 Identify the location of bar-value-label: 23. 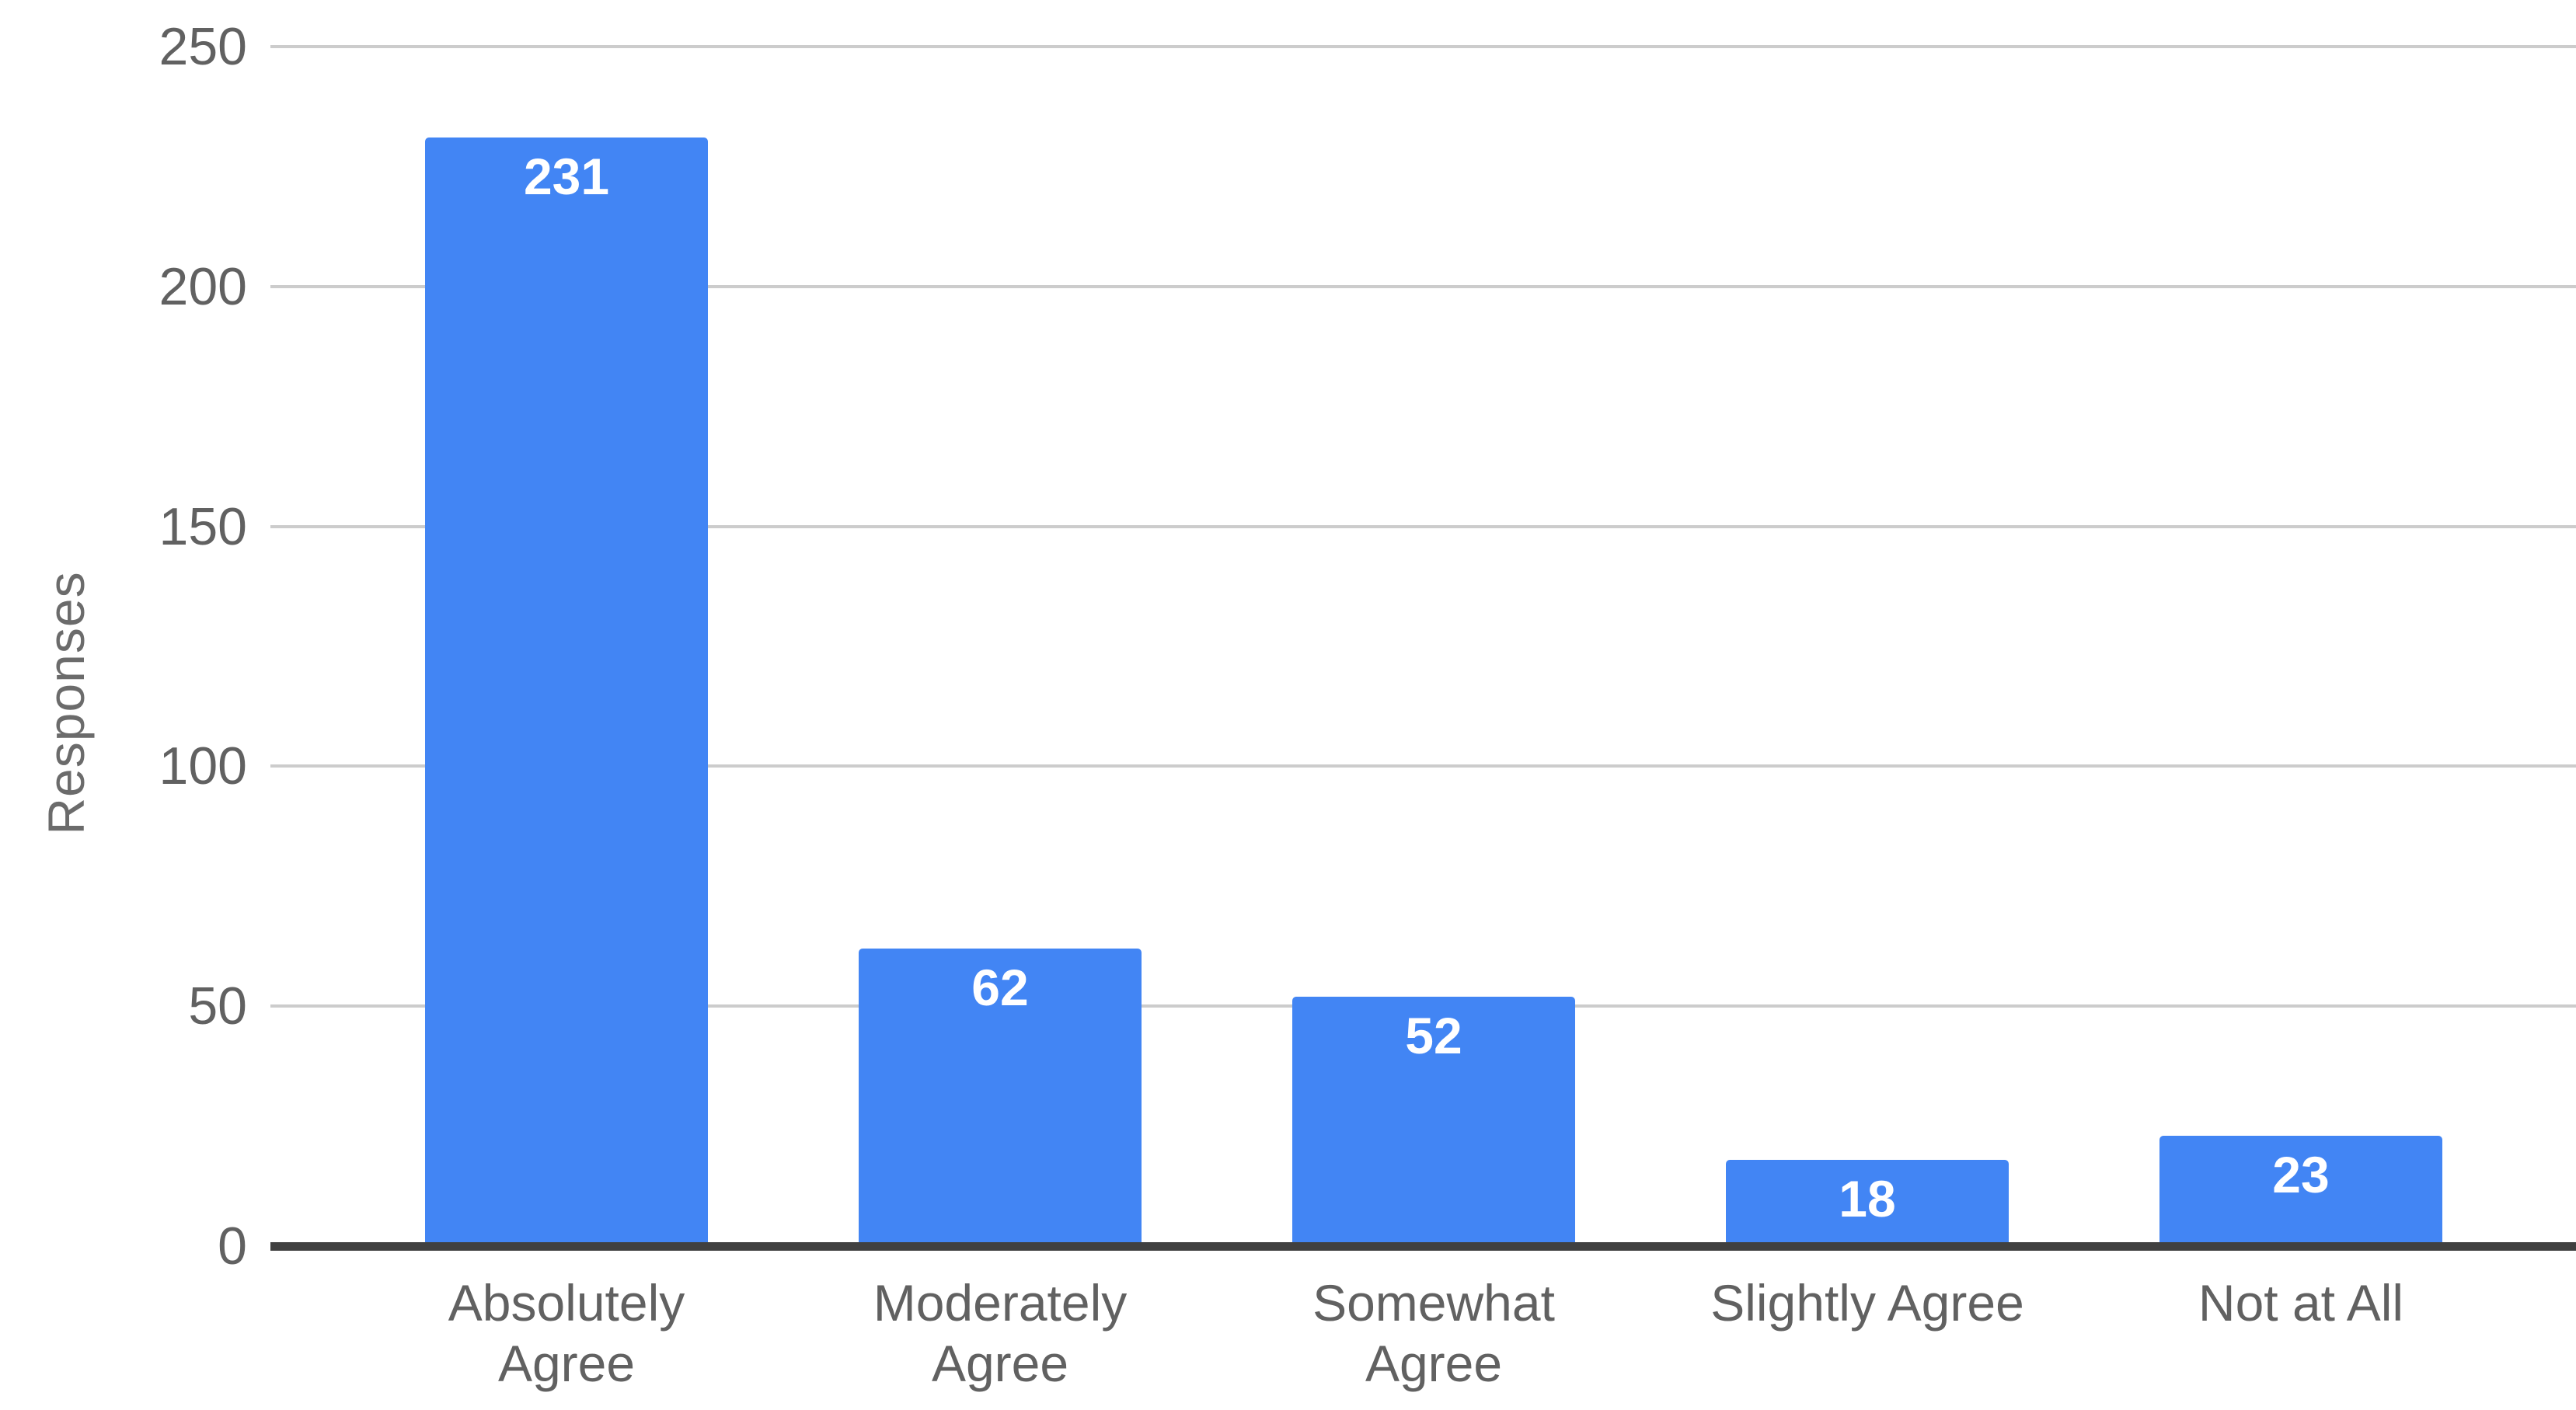
(2301, 1174).